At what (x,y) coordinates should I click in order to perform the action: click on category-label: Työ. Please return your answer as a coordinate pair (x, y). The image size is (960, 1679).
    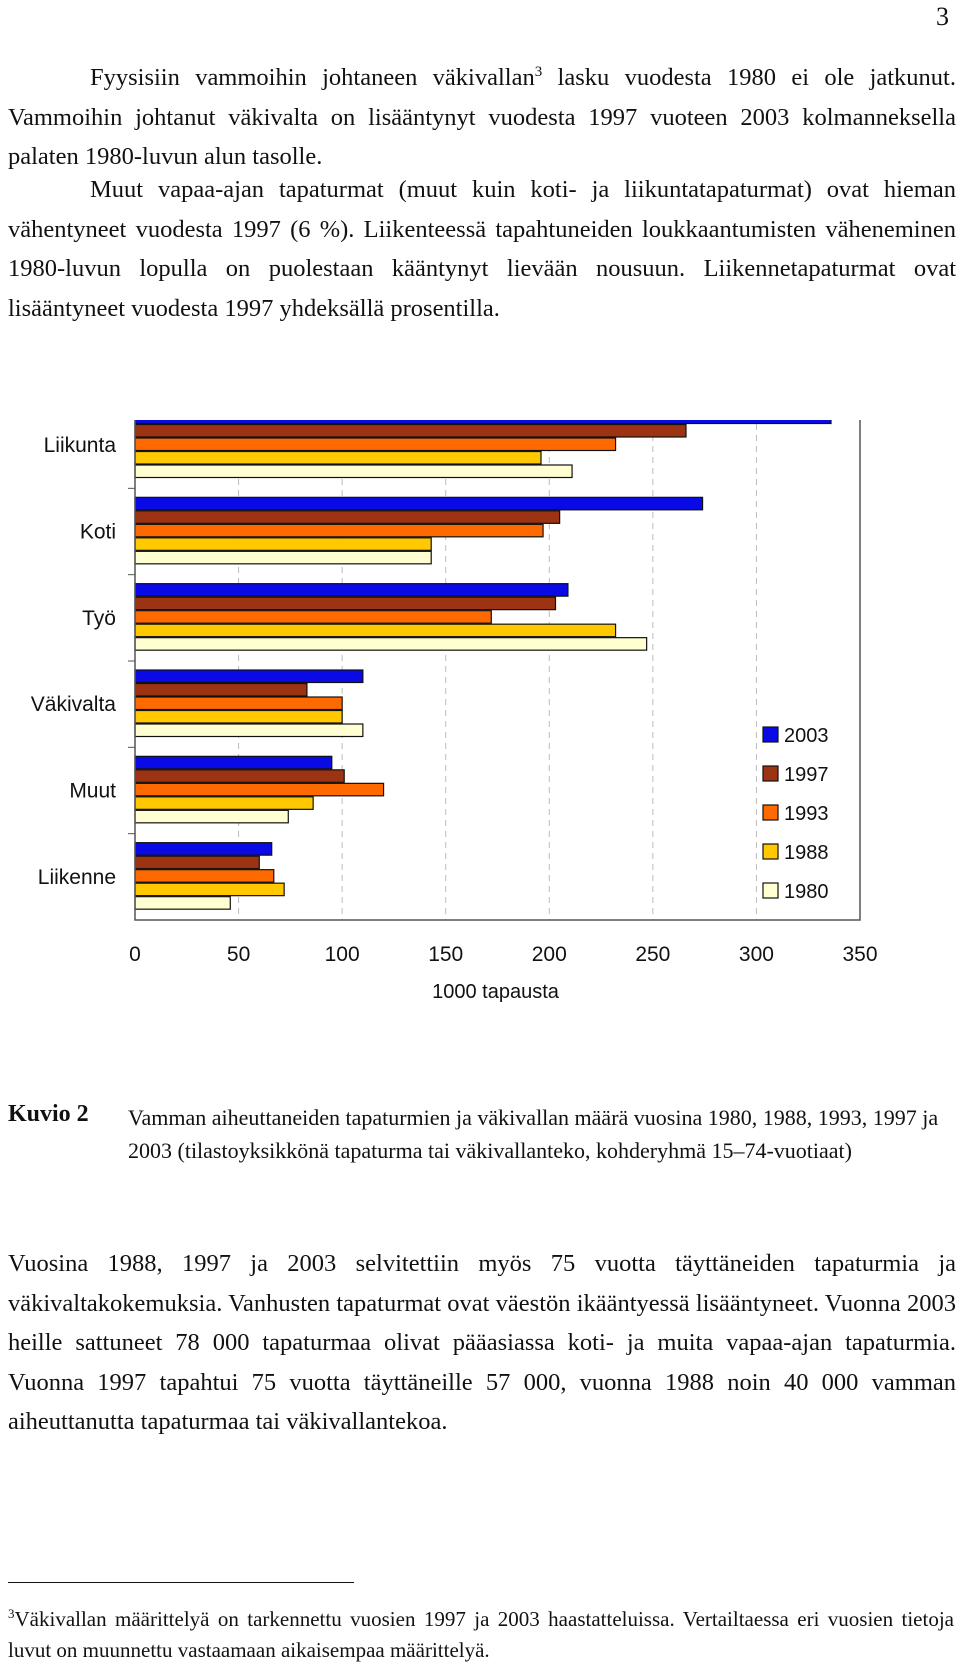
    Looking at the image, I should click on (99, 618).